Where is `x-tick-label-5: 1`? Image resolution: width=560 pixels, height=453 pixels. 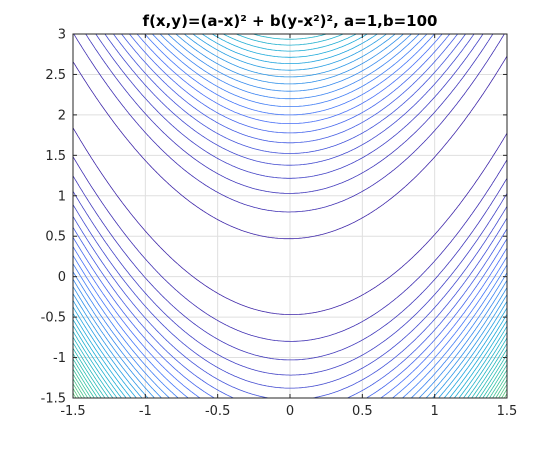 x-tick-label-5: 1 is located at coordinates (435, 411).